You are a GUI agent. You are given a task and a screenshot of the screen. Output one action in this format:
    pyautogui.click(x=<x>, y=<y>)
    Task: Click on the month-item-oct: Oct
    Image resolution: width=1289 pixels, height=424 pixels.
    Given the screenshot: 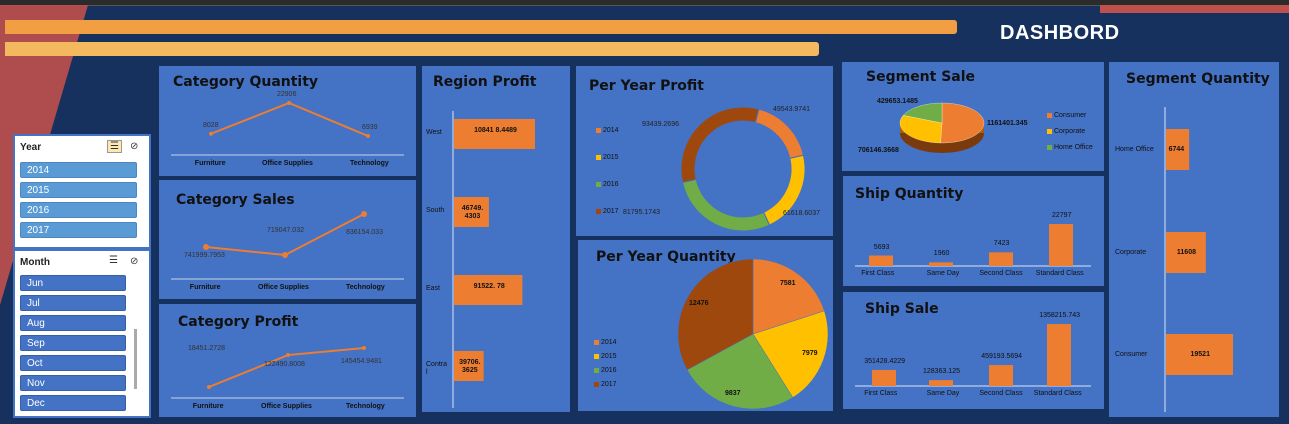 What is the action you would take?
    pyautogui.click(x=73, y=363)
    